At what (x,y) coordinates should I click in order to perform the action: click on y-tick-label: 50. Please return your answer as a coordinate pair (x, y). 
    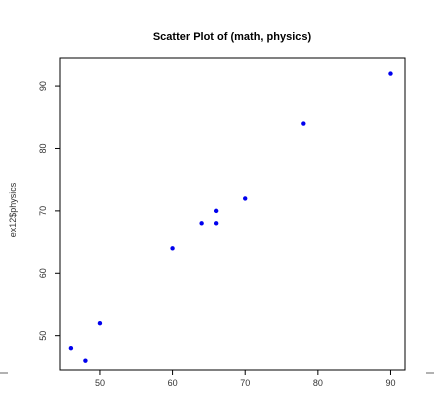
    Looking at the image, I should click on (43, 336).